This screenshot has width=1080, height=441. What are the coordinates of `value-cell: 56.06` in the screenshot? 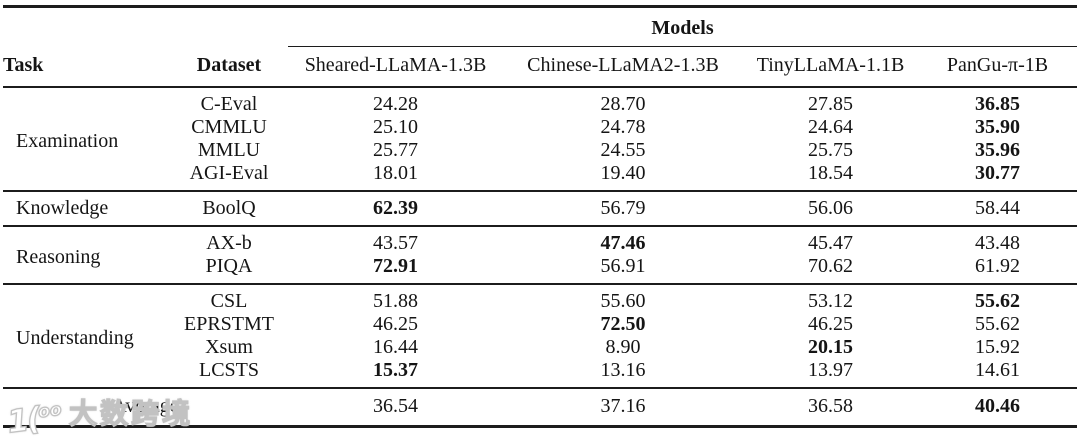 It's located at (830, 208).